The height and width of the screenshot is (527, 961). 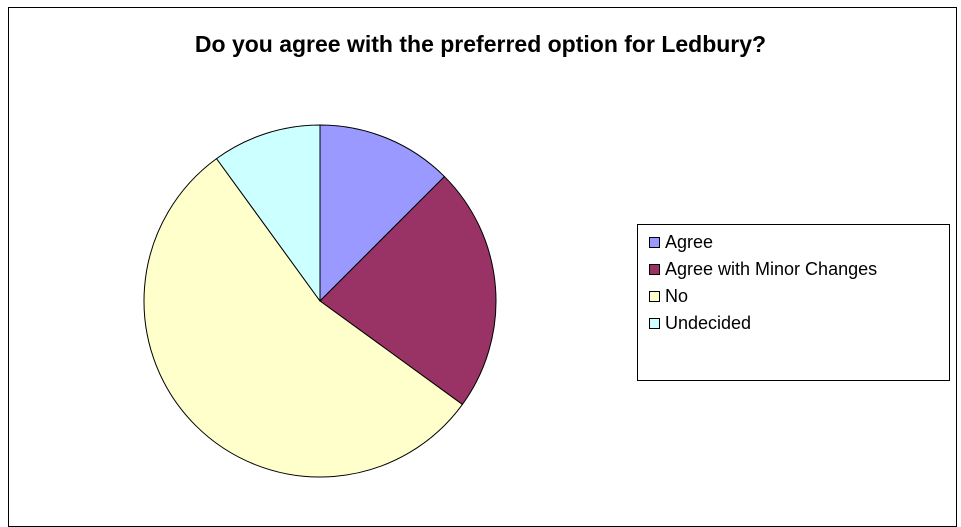 I want to click on legend-item-no: No, so click(x=793, y=296).